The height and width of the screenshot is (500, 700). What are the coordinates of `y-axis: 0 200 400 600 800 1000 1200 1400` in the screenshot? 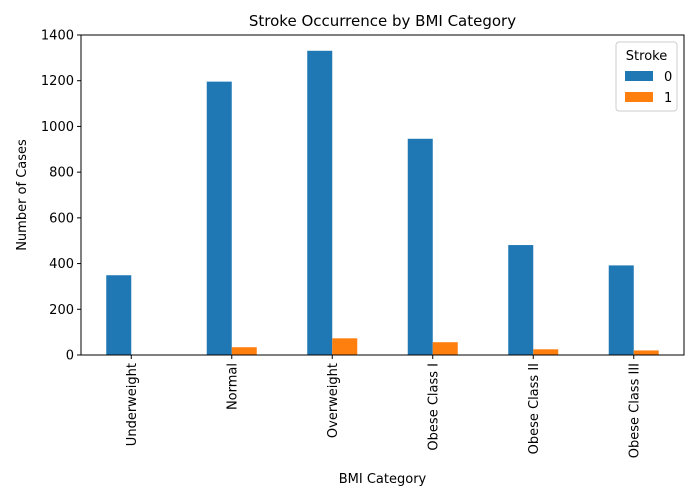 It's located at (61, 196).